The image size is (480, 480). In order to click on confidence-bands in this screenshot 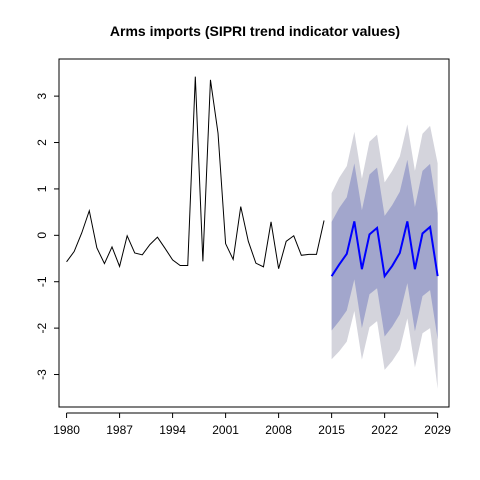, I will do `click(384, 256)`.